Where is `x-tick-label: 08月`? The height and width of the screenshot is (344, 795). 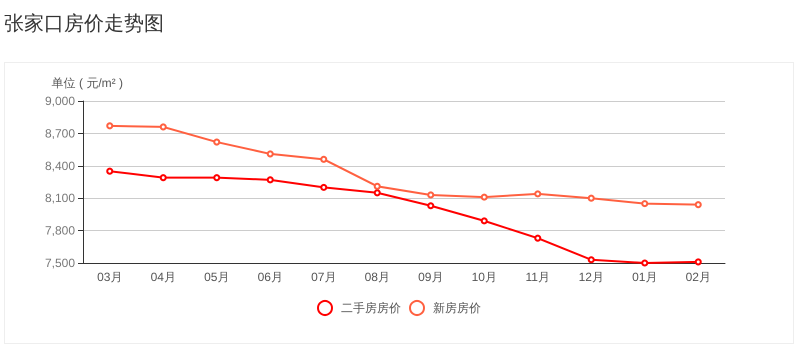
x-tick-label: 08月 is located at coordinates (377, 277).